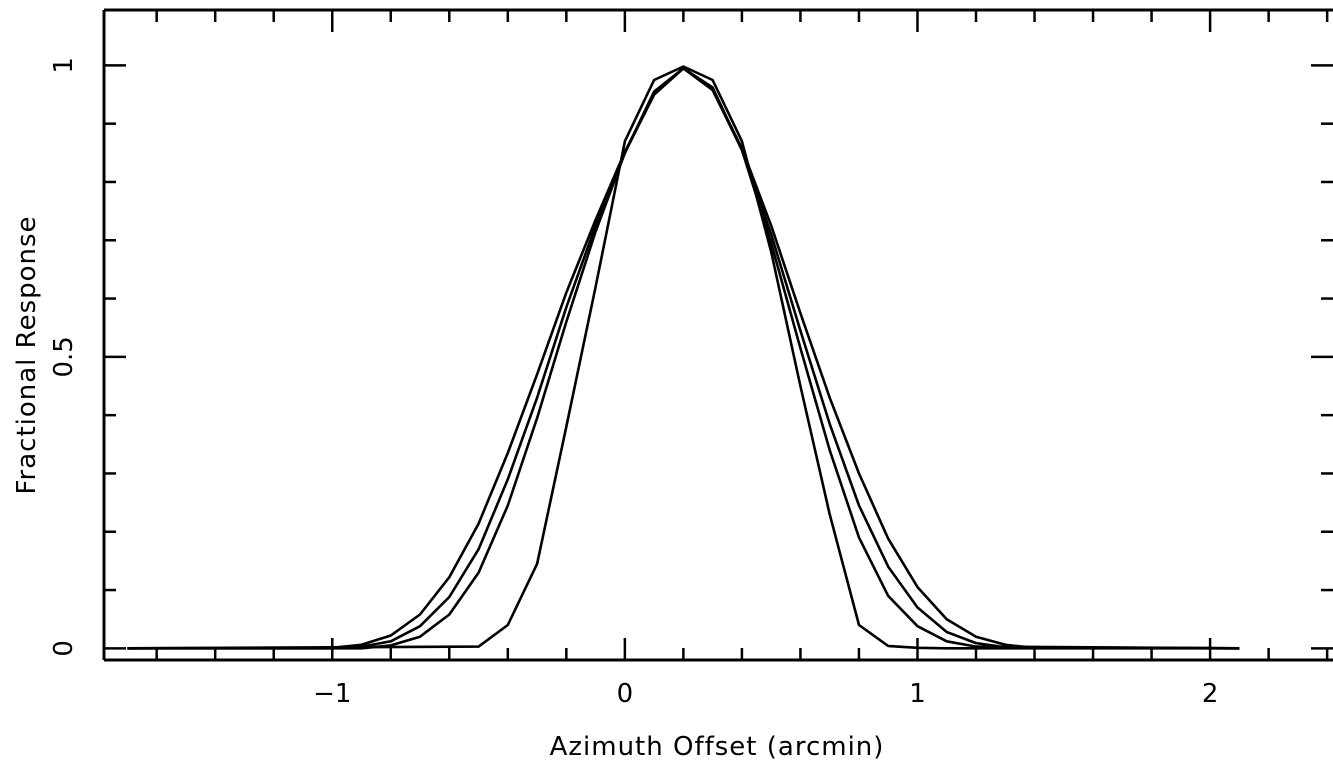  Describe the element at coordinates (1210, 694) in the screenshot. I see `x-tick-label: 2` at that location.